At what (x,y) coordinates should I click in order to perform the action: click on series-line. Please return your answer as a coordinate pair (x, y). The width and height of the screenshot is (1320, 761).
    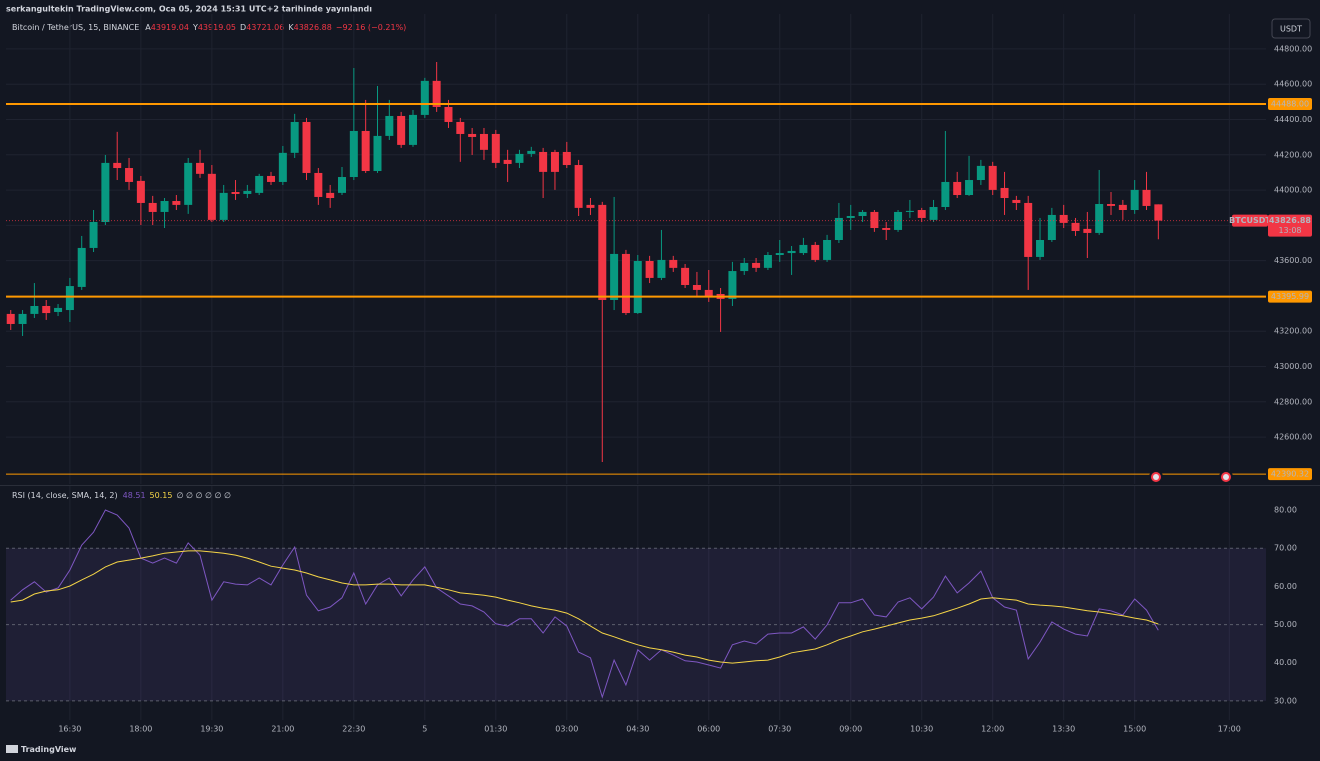
    Looking at the image, I should click on (584, 607).